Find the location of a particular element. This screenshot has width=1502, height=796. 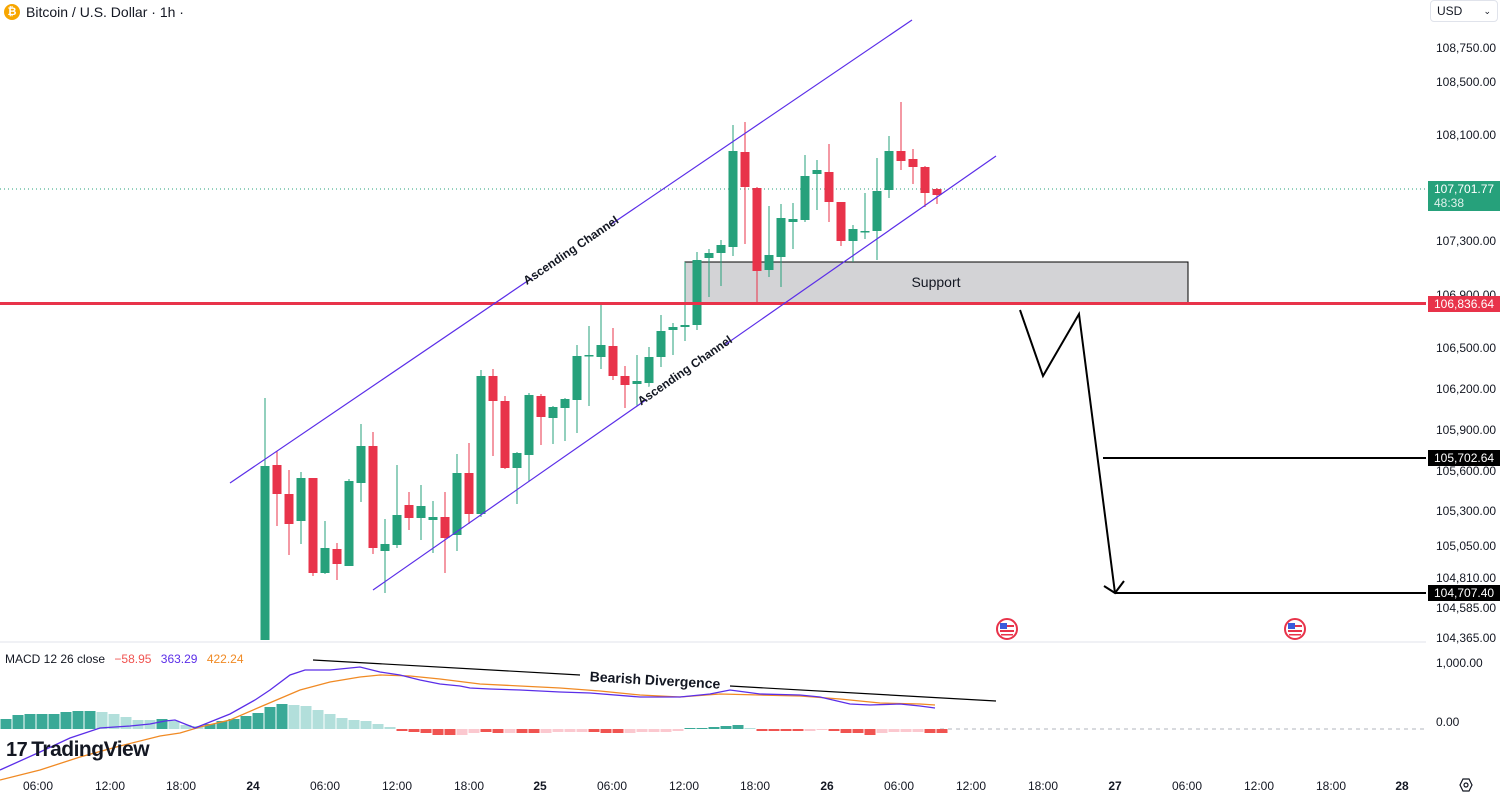

divergence-line-right is located at coordinates (863, 693).